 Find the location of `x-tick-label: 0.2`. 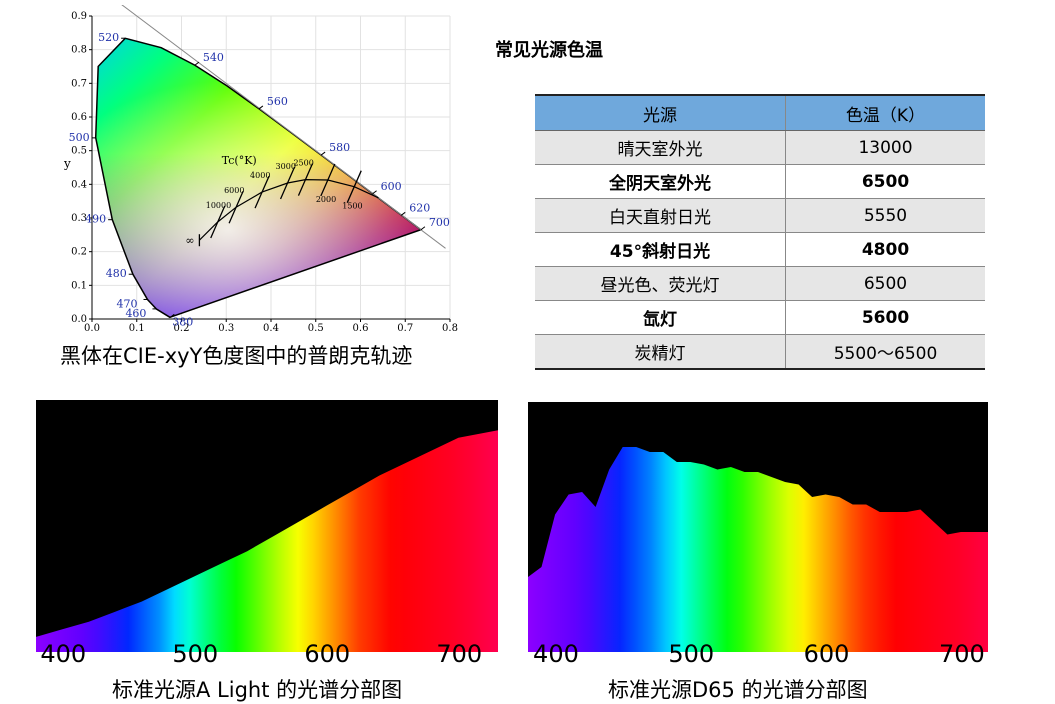

x-tick-label: 0.2 is located at coordinates (182, 328).